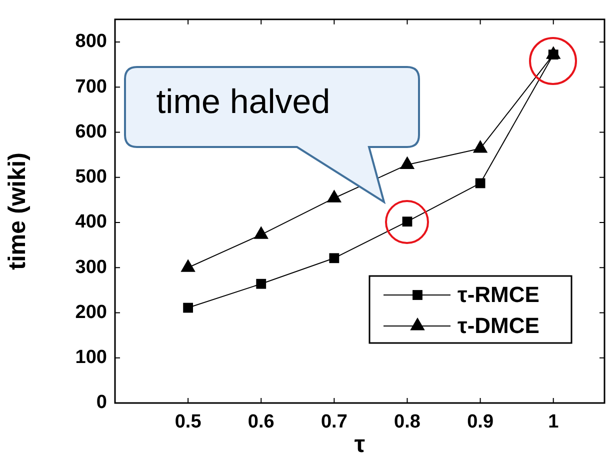  What do you see at coordinates (243, 102) in the screenshot?
I see `annotation: time halved` at bounding box center [243, 102].